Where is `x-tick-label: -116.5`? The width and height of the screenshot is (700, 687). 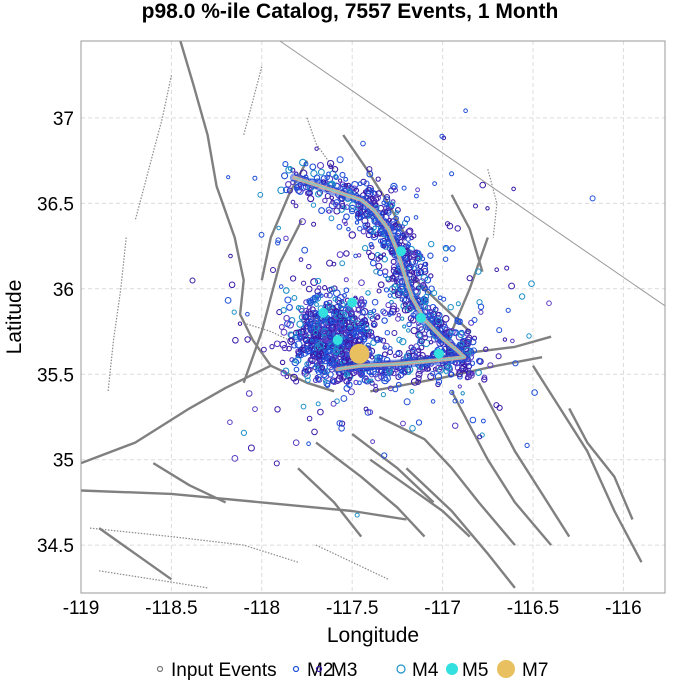
x-tick-label: -116.5 is located at coordinates (533, 608).